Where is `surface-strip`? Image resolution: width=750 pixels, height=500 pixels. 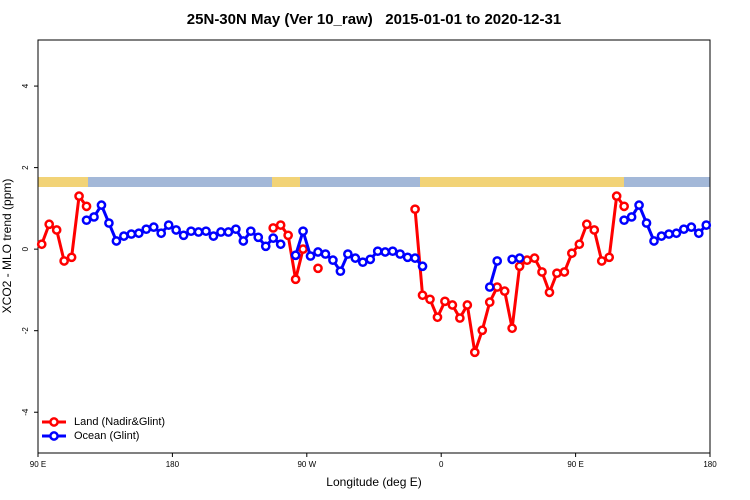
surface-strip is located at coordinates (374, 182).